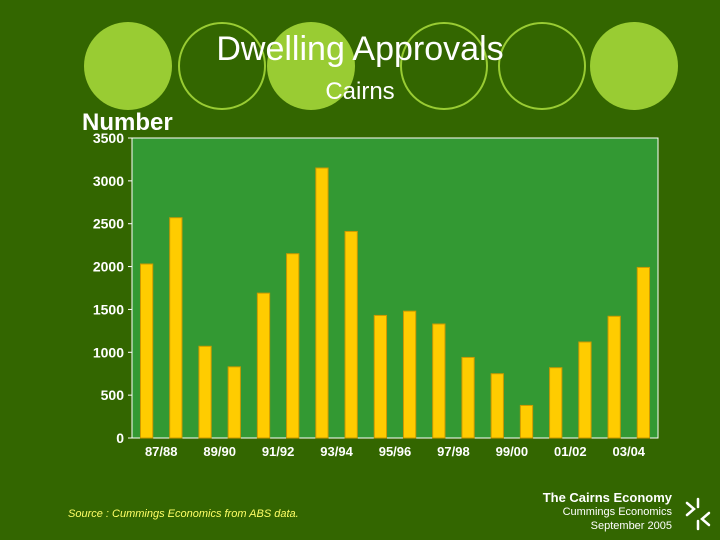 The image size is (720, 540). Describe the element at coordinates (617, 512) in the screenshot. I see `footer-line1: Cummings Economics` at that location.